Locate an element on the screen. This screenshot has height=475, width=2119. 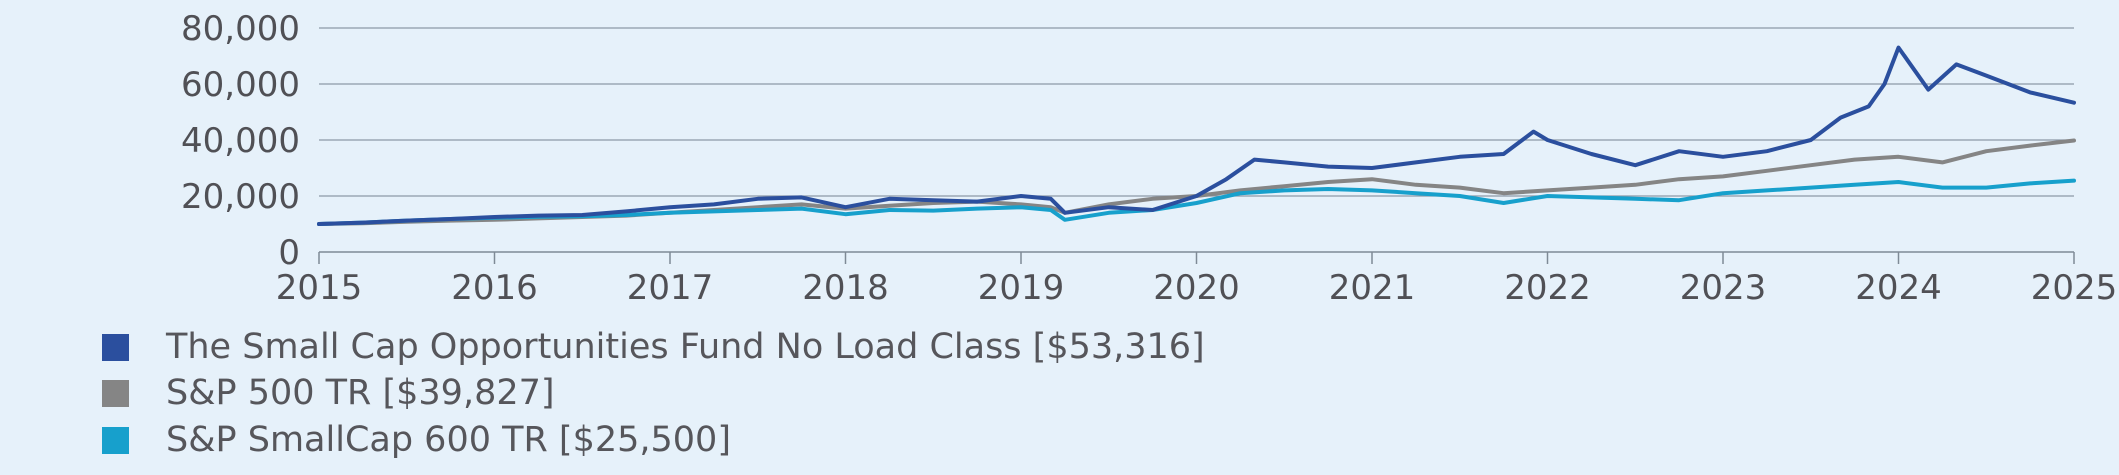
y-tick-label: 20,000 is located at coordinates (240, 197).